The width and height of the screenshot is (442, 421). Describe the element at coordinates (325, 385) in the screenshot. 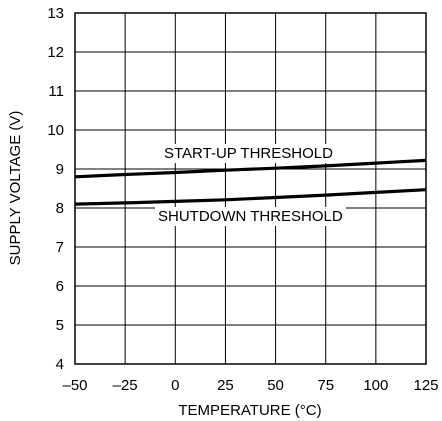

I see `x-tick-label: 75` at that location.